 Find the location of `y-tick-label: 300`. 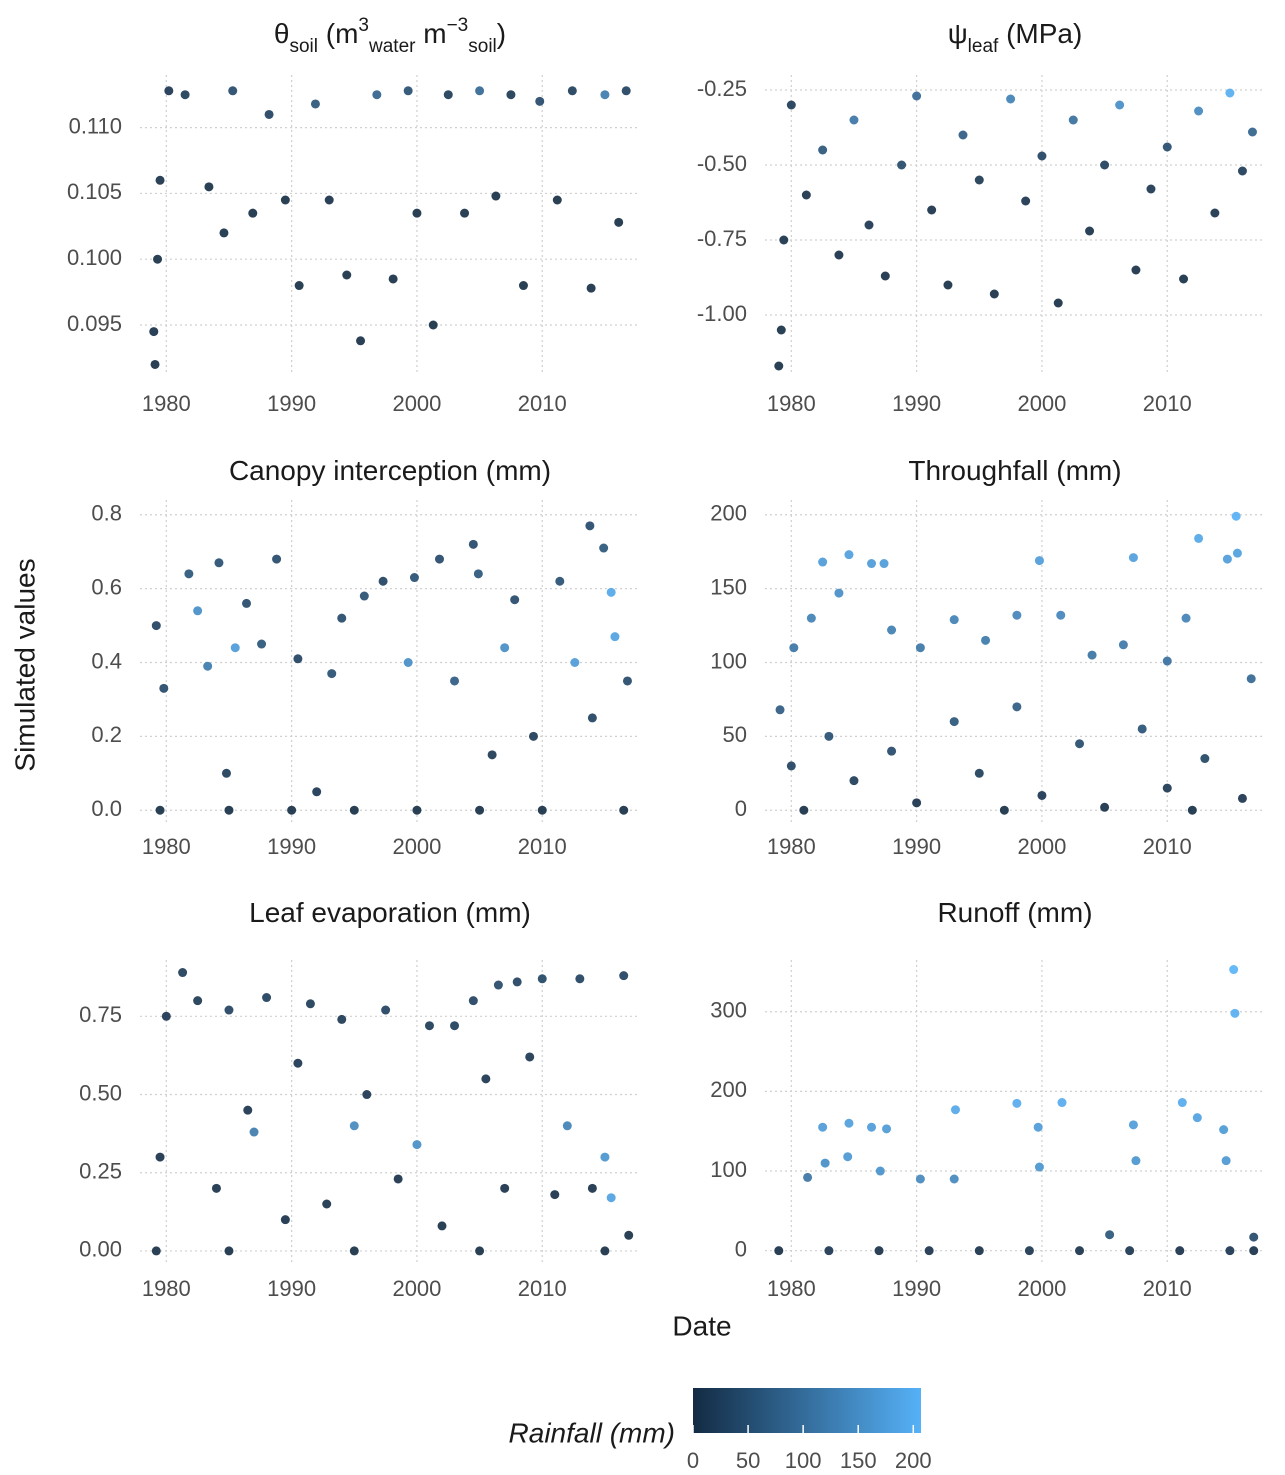

y-tick-label: 300 is located at coordinates (728, 1010).